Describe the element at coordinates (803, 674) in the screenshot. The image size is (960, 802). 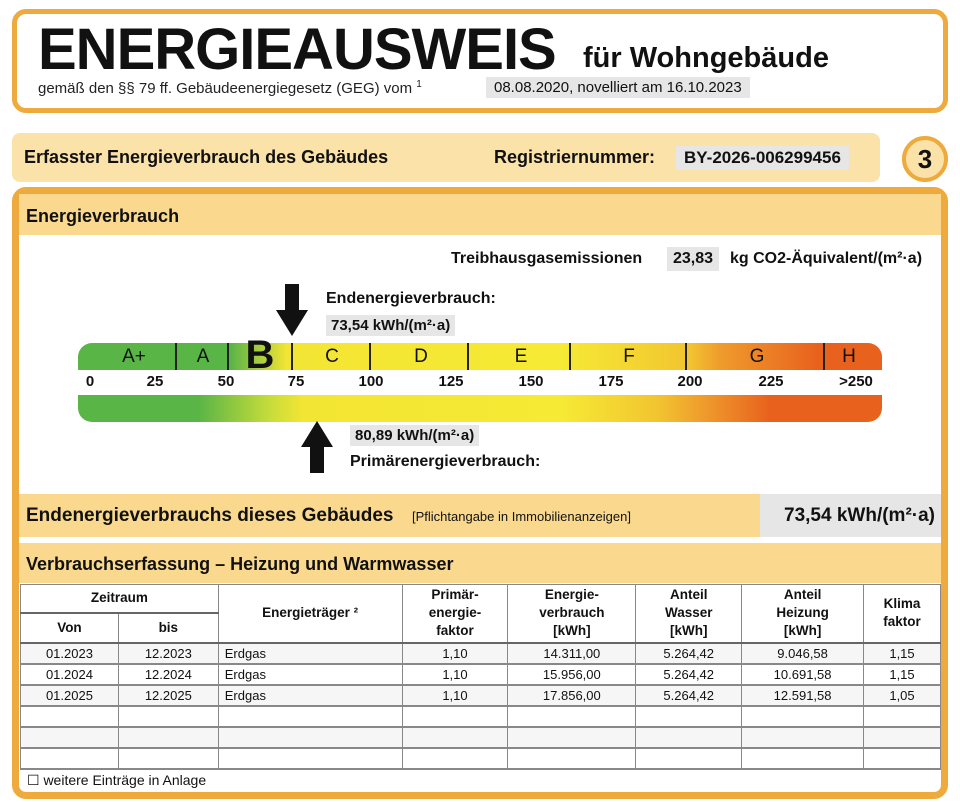
I see `table-cell: 10.691,58` at that location.